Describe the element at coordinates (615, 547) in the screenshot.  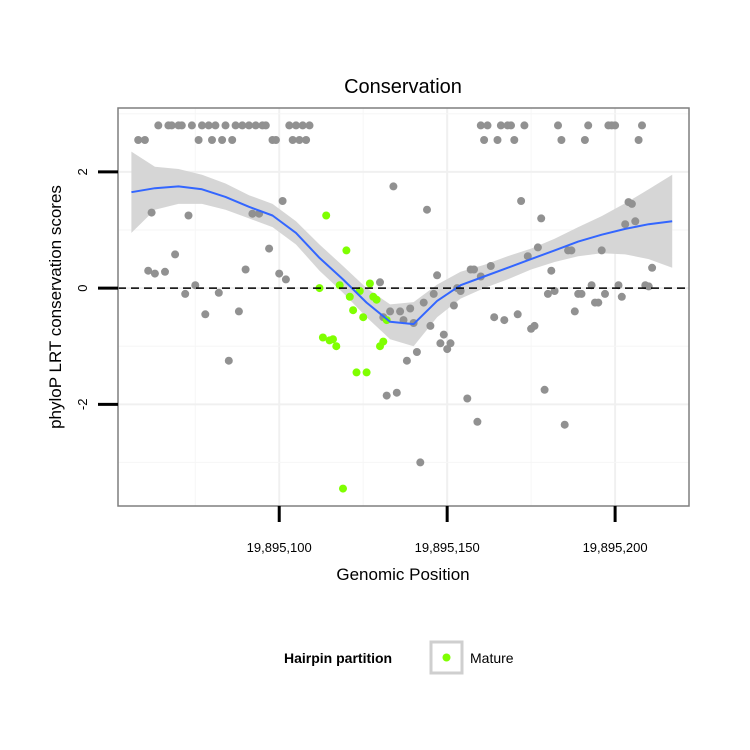
I see `x-tick-label: 19,895,200` at that location.